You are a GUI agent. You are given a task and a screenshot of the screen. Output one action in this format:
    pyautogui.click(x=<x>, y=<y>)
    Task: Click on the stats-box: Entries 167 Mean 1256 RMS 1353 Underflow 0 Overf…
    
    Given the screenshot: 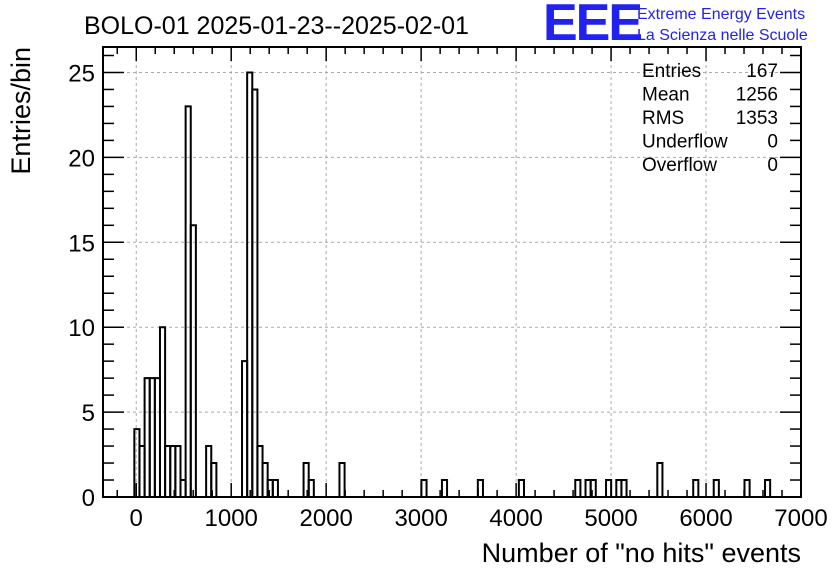 What is the action you would take?
    pyautogui.click(x=710, y=118)
    